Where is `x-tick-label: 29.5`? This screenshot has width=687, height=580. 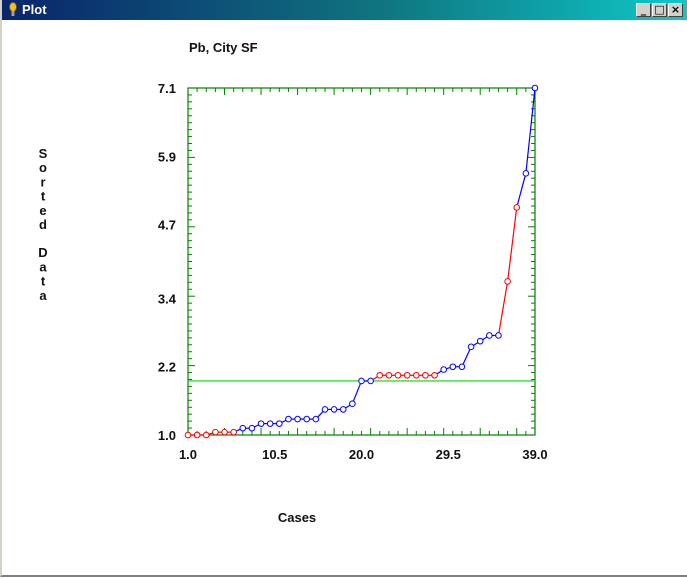
x-tick-label: 29.5 is located at coordinates (448, 454).